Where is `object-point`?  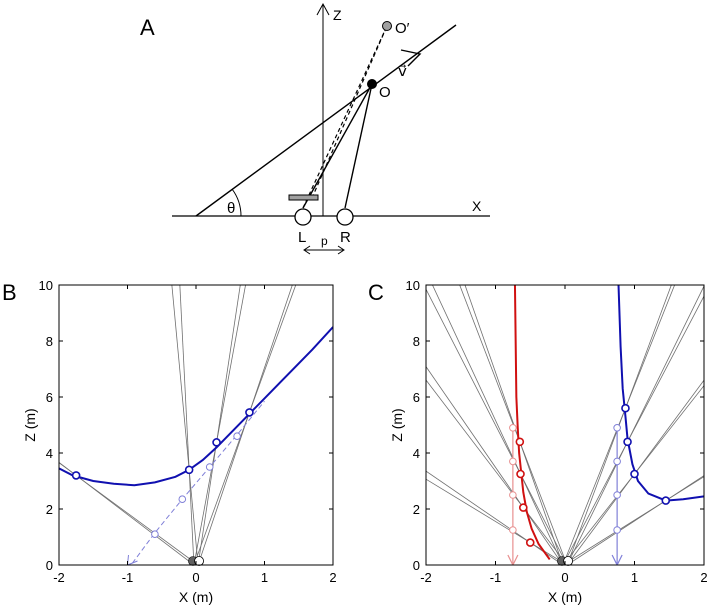 object-point is located at coordinates (372, 84).